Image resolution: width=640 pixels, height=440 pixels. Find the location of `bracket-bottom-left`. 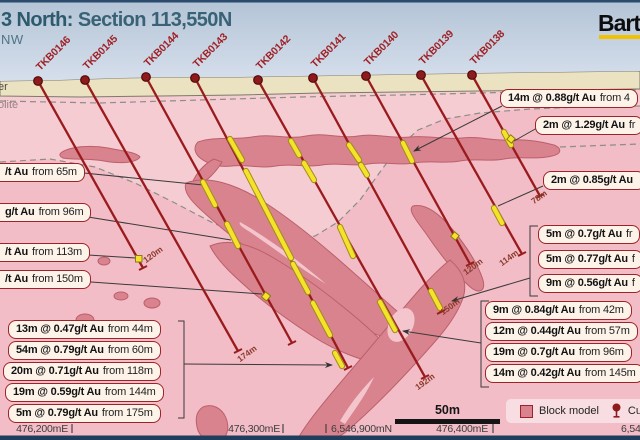

bracket-bottom-left is located at coordinates (181, 369).